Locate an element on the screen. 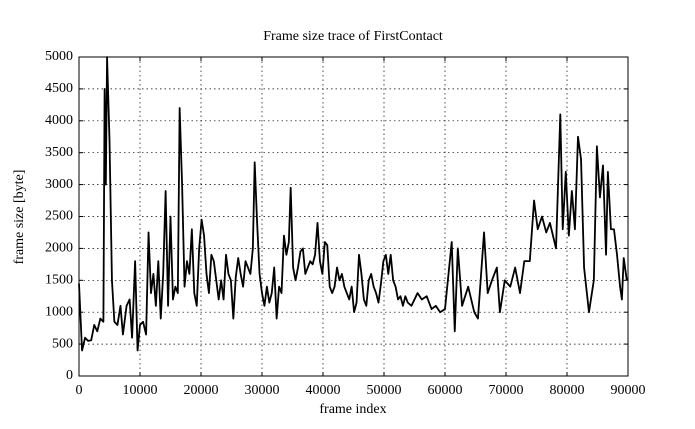 The image size is (695, 429). x-tick-label: 80000 is located at coordinates (567, 390).